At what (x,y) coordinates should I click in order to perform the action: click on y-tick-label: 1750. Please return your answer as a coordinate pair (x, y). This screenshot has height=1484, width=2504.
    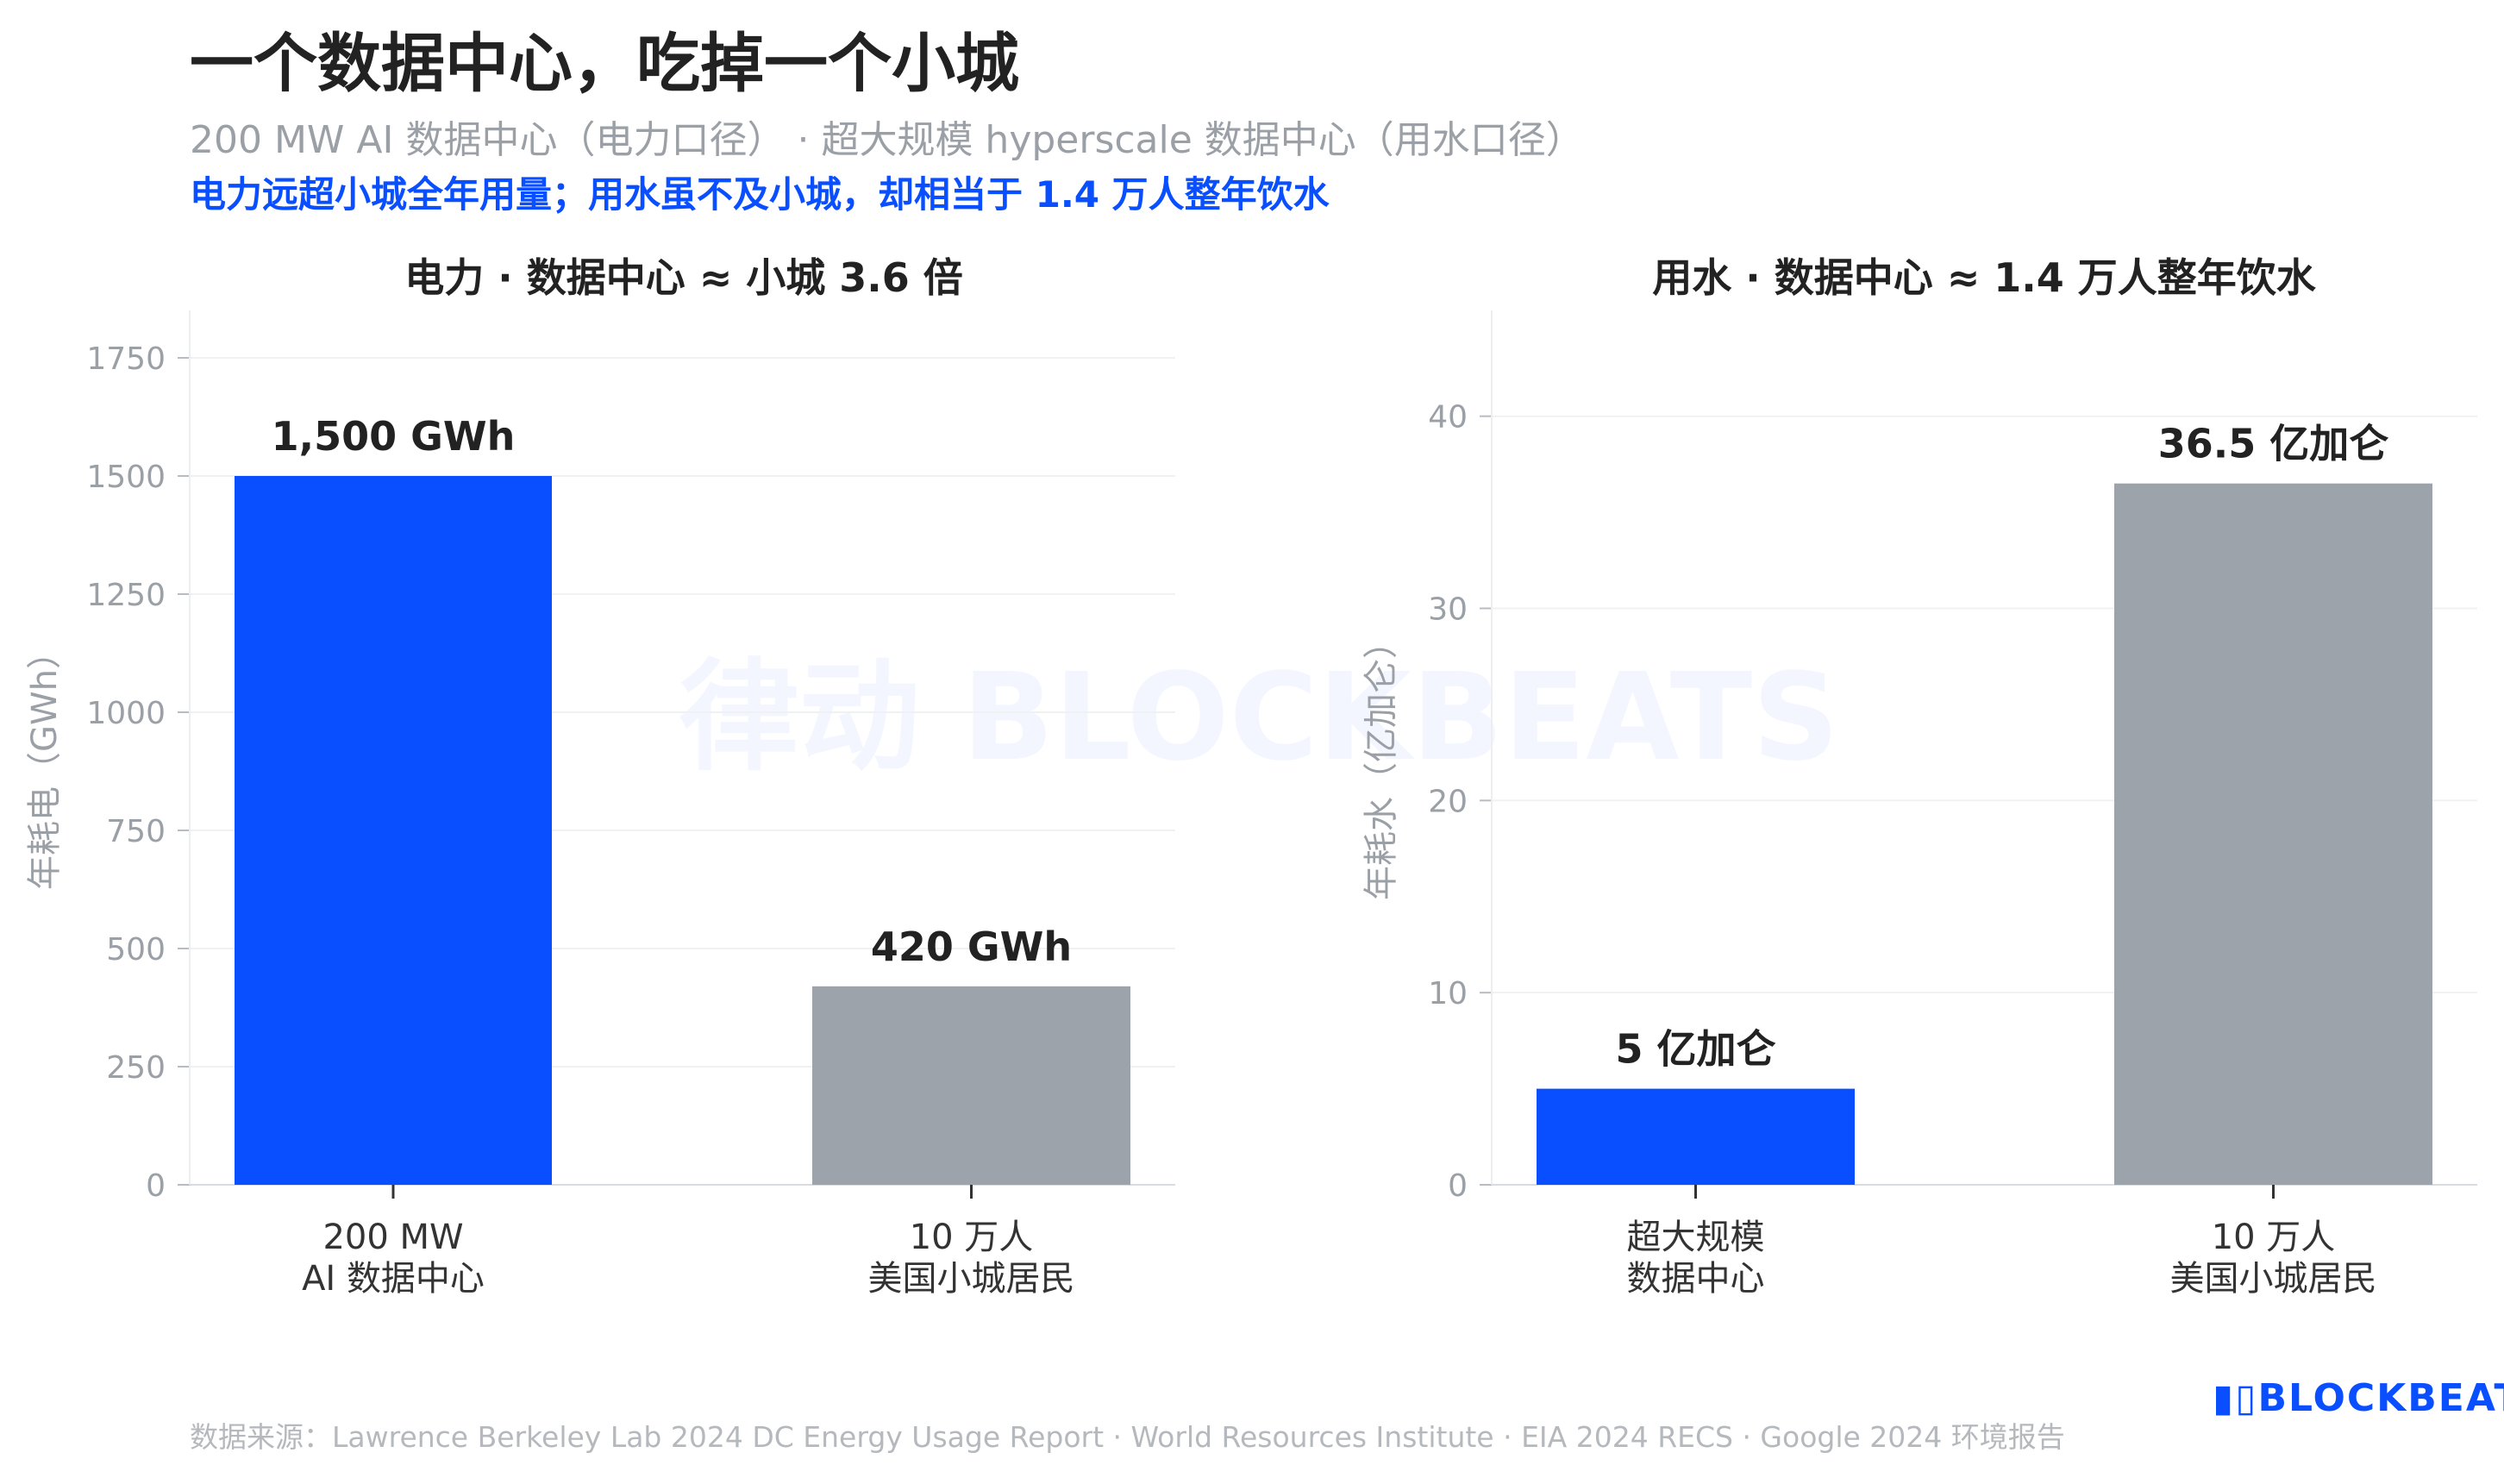
    Looking at the image, I should click on (126, 359).